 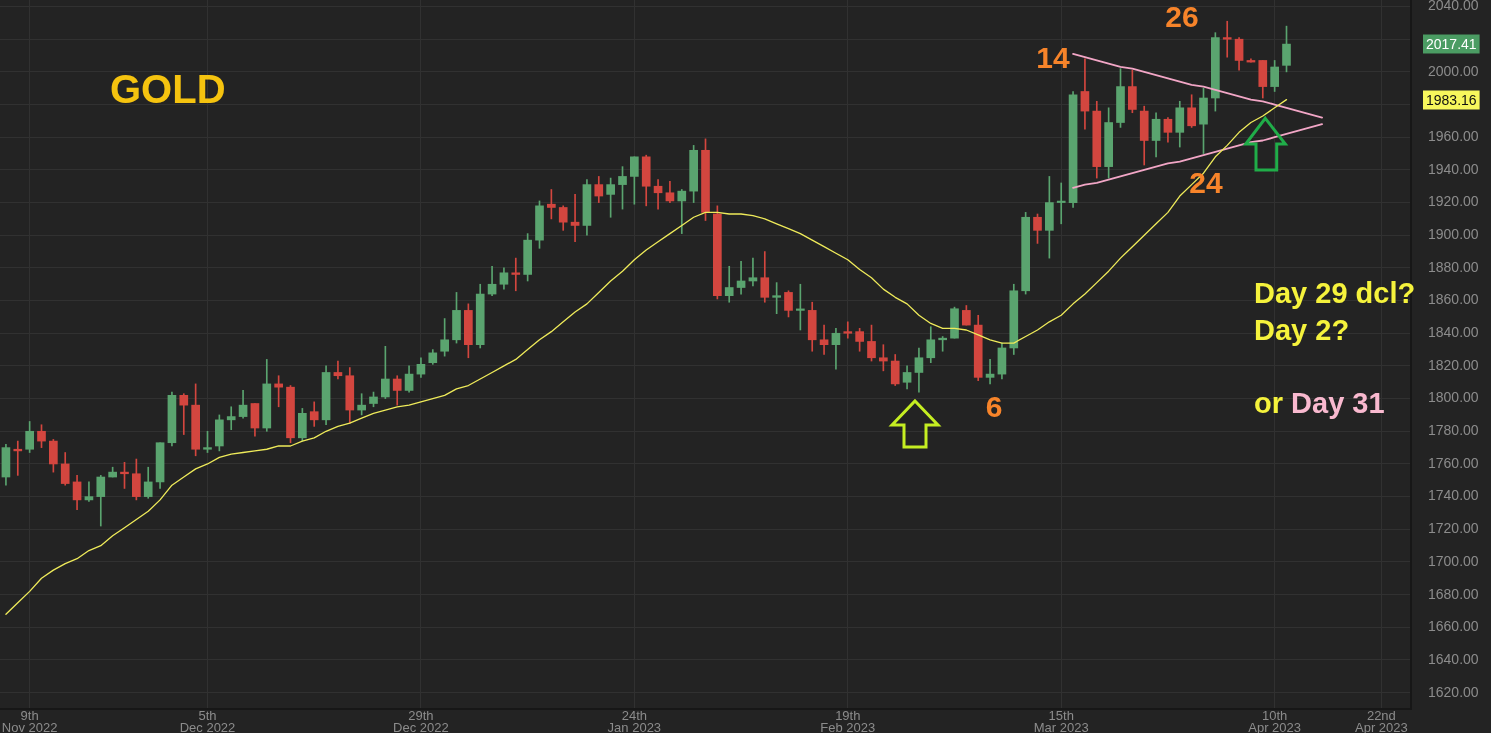 What do you see at coordinates (168, 89) in the screenshot?
I see `text: GOLD` at bounding box center [168, 89].